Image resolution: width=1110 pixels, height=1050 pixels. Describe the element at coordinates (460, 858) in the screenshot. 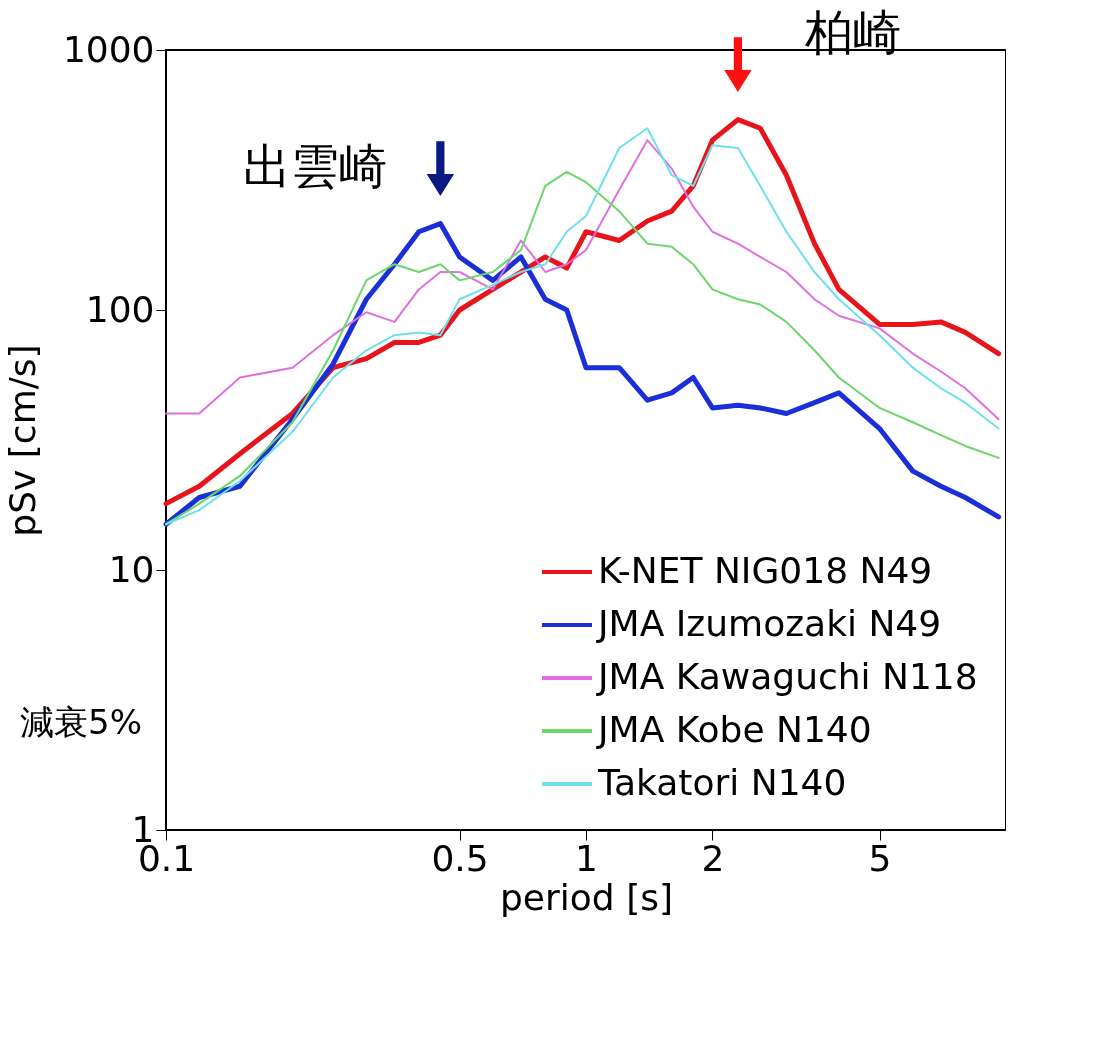

I see `x-tick-label: 0.5` at that location.